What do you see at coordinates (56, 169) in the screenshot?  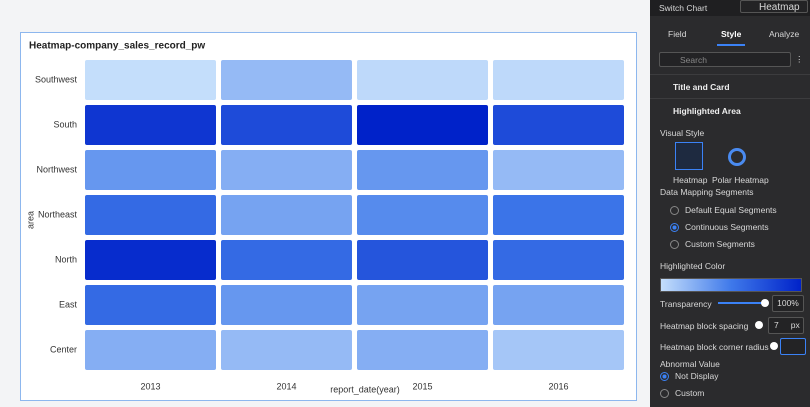 I see `y-tick-label: Northwest` at bounding box center [56, 169].